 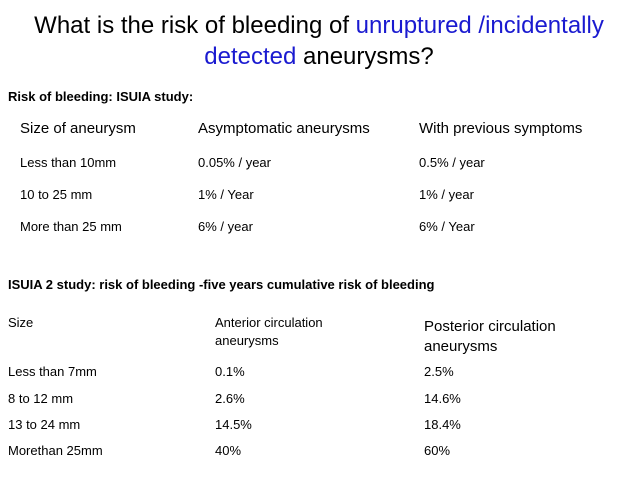 What do you see at coordinates (226, 194) in the screenshot?
I see `isuia-cell: 1% / Year` at bounding box center [226, 194].